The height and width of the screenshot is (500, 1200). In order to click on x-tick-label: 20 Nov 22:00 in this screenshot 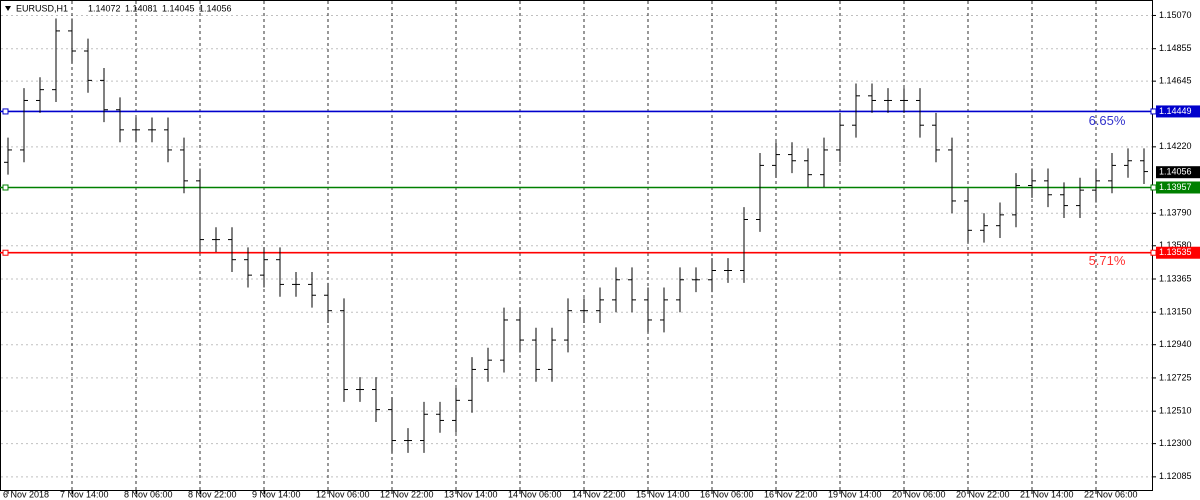, I will do `click(983, 494)`.